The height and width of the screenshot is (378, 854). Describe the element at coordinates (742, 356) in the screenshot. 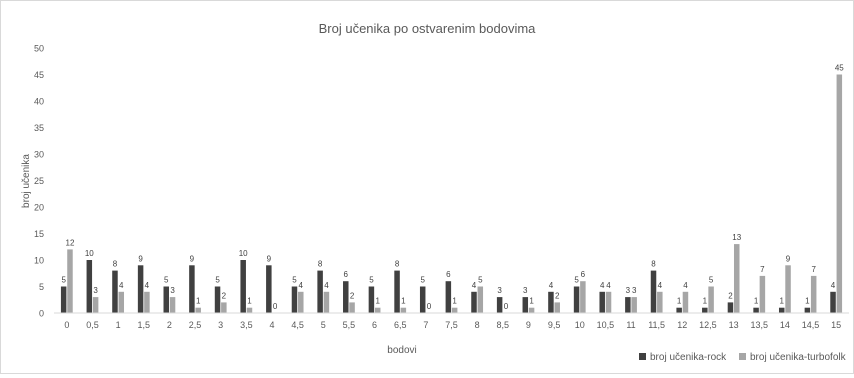

I see `legend-swatch-turbofolk` at that location.